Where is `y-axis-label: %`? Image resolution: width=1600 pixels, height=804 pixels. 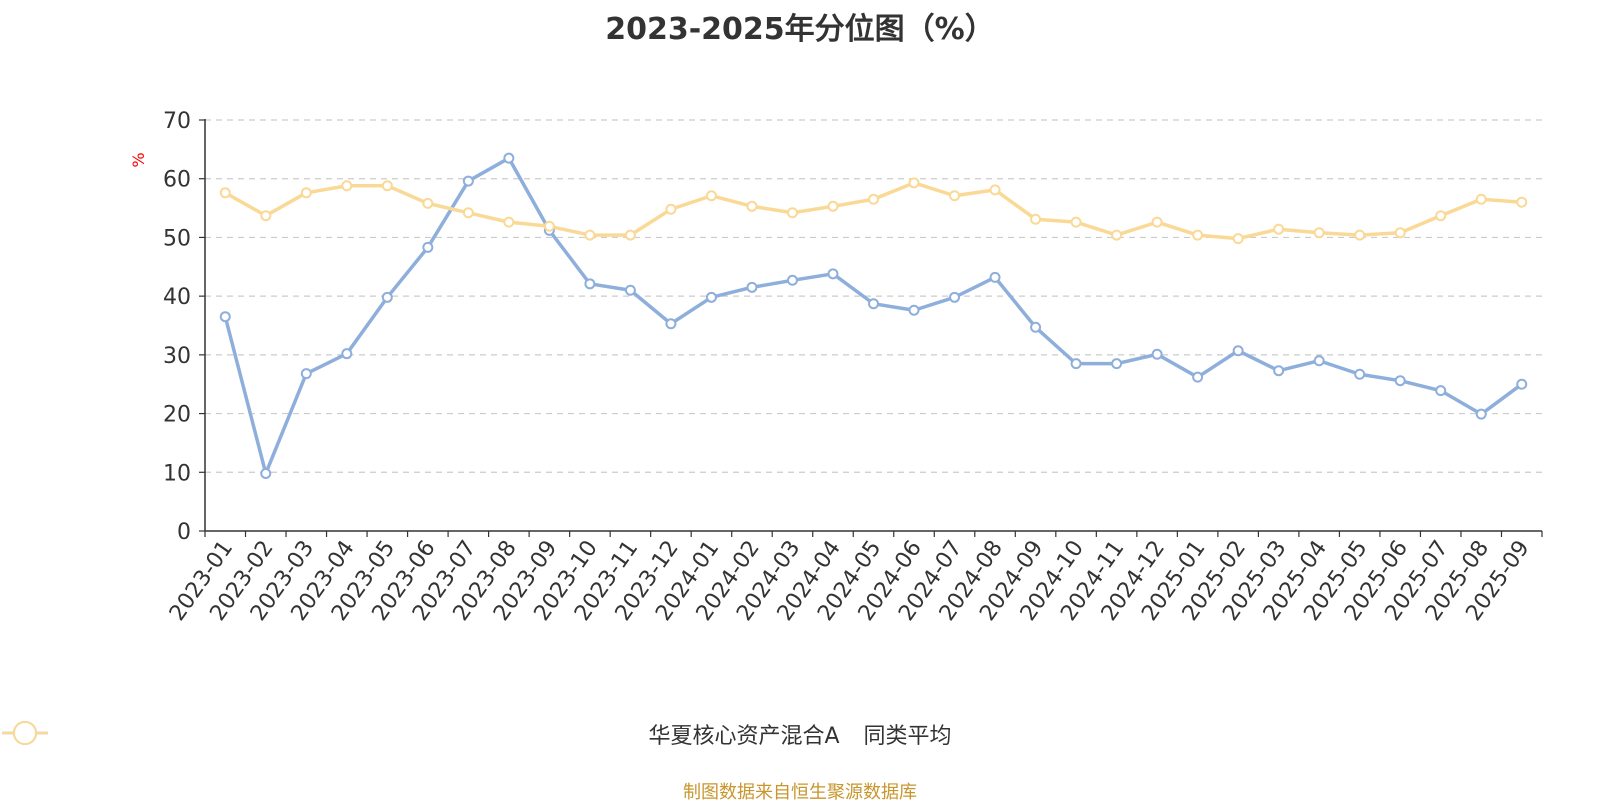 y-axis-label: % is located at coordinates (138, 159).